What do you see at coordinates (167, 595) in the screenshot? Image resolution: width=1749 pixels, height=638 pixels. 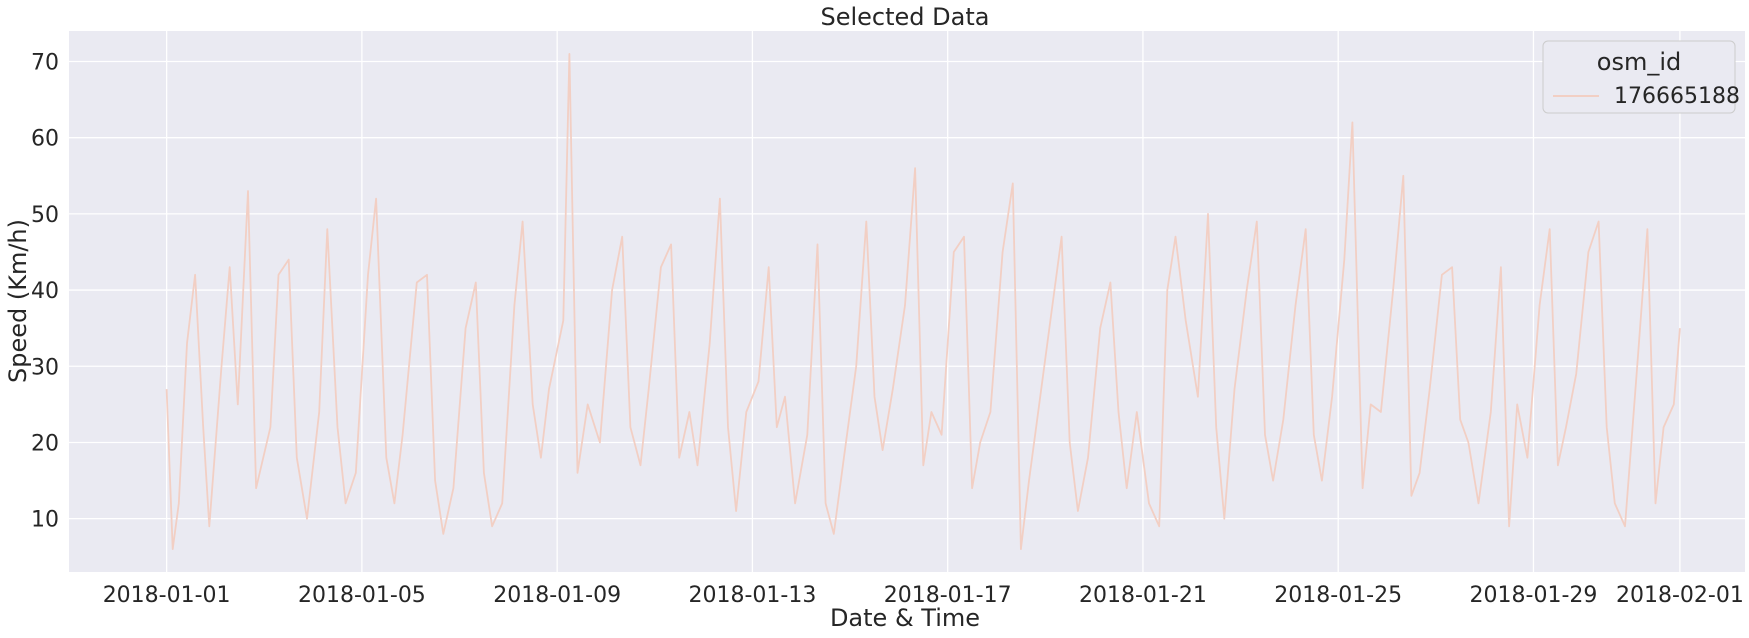 I see `x-tick-label: 2018-01-01` at bounding box center [167, 595].